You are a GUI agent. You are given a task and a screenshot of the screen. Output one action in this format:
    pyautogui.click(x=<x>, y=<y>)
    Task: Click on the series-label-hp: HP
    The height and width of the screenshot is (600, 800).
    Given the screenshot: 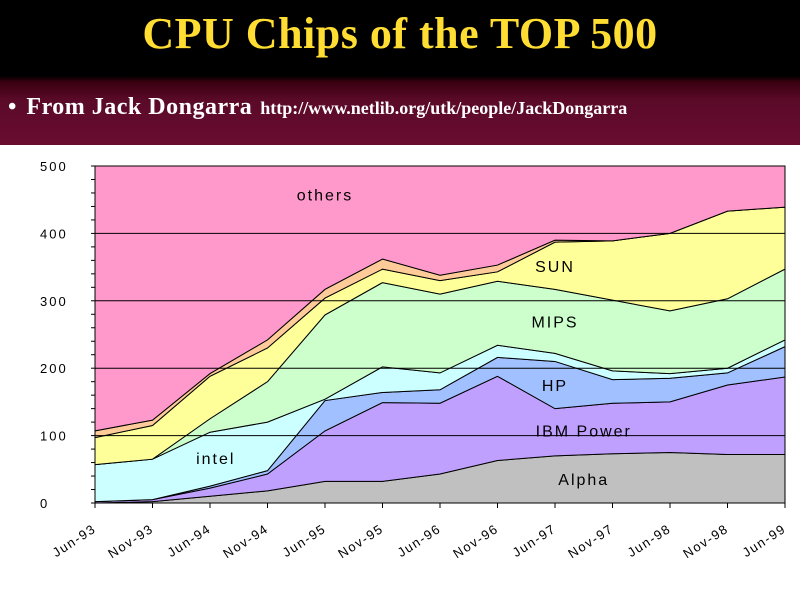 What is the action you would take?
    pyautogui.click(x=555, y=386)
    